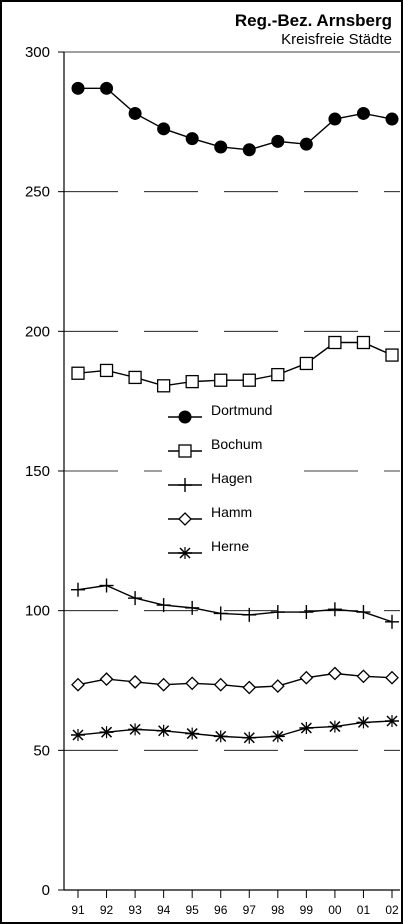  I want to click on series-dortmund, so click(235, 119).